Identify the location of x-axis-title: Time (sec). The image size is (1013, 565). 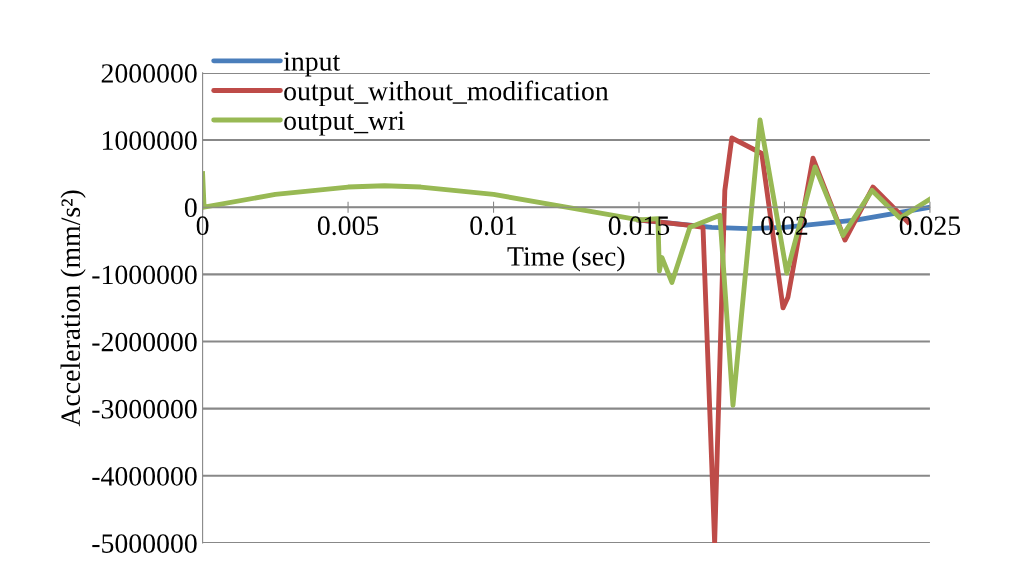
(566, 259).